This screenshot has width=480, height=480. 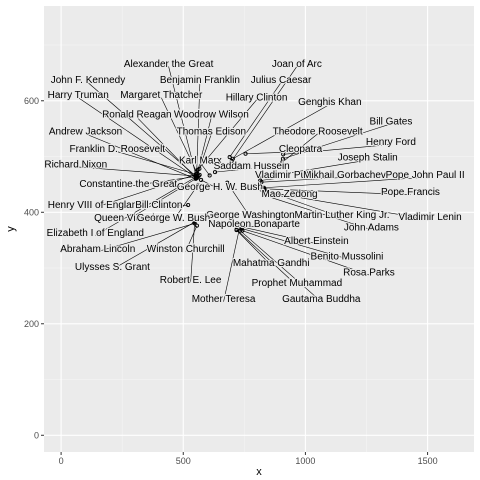 I want to click on point-label-halo: Julius Caesar, so click(x=281, y=80).